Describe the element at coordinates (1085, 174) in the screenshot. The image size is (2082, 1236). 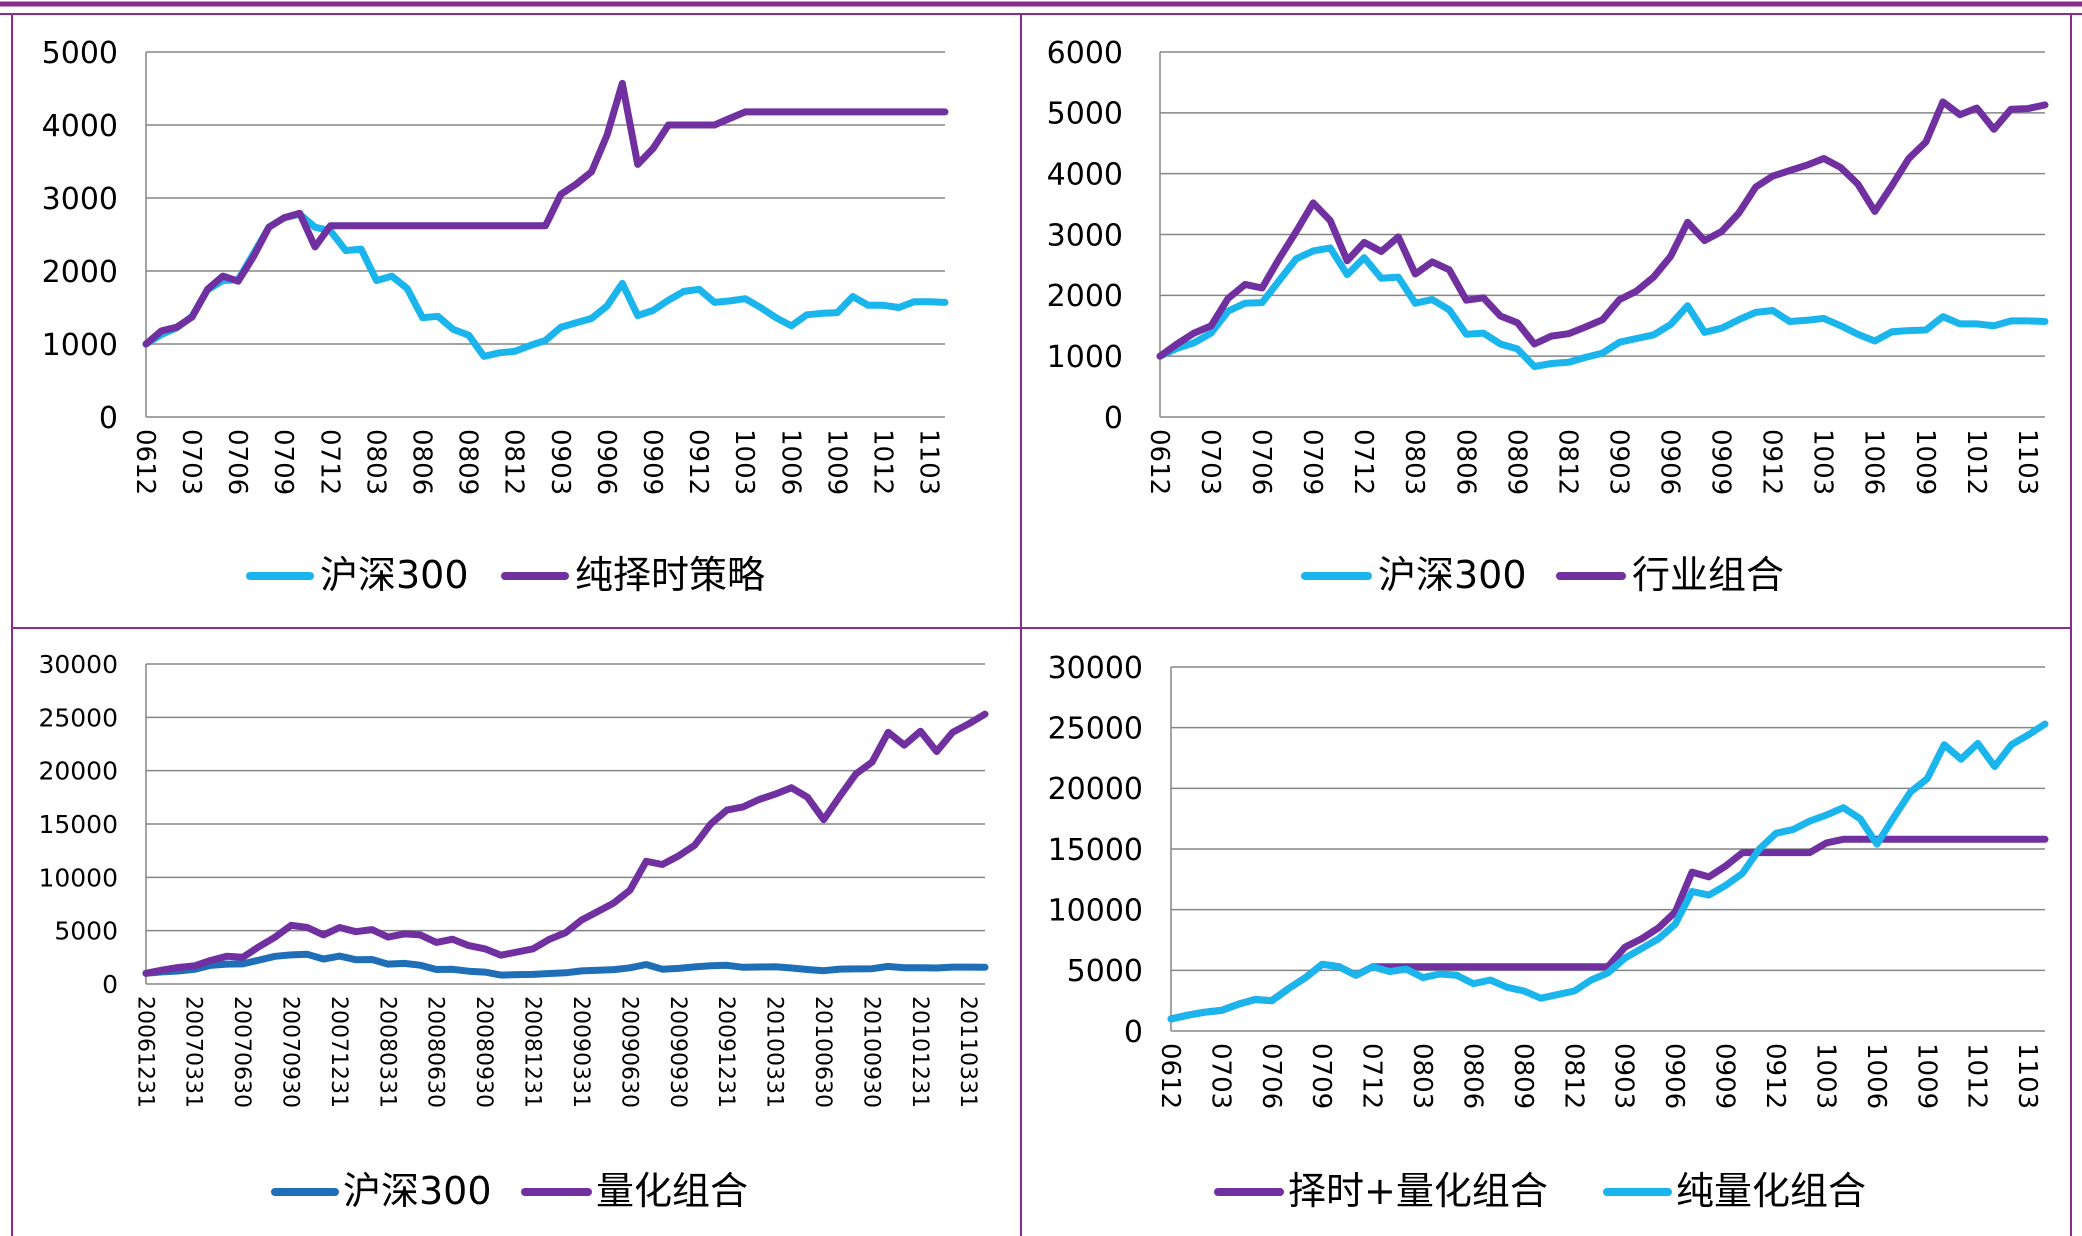
I see `y-tick-label: 4000` at that location.